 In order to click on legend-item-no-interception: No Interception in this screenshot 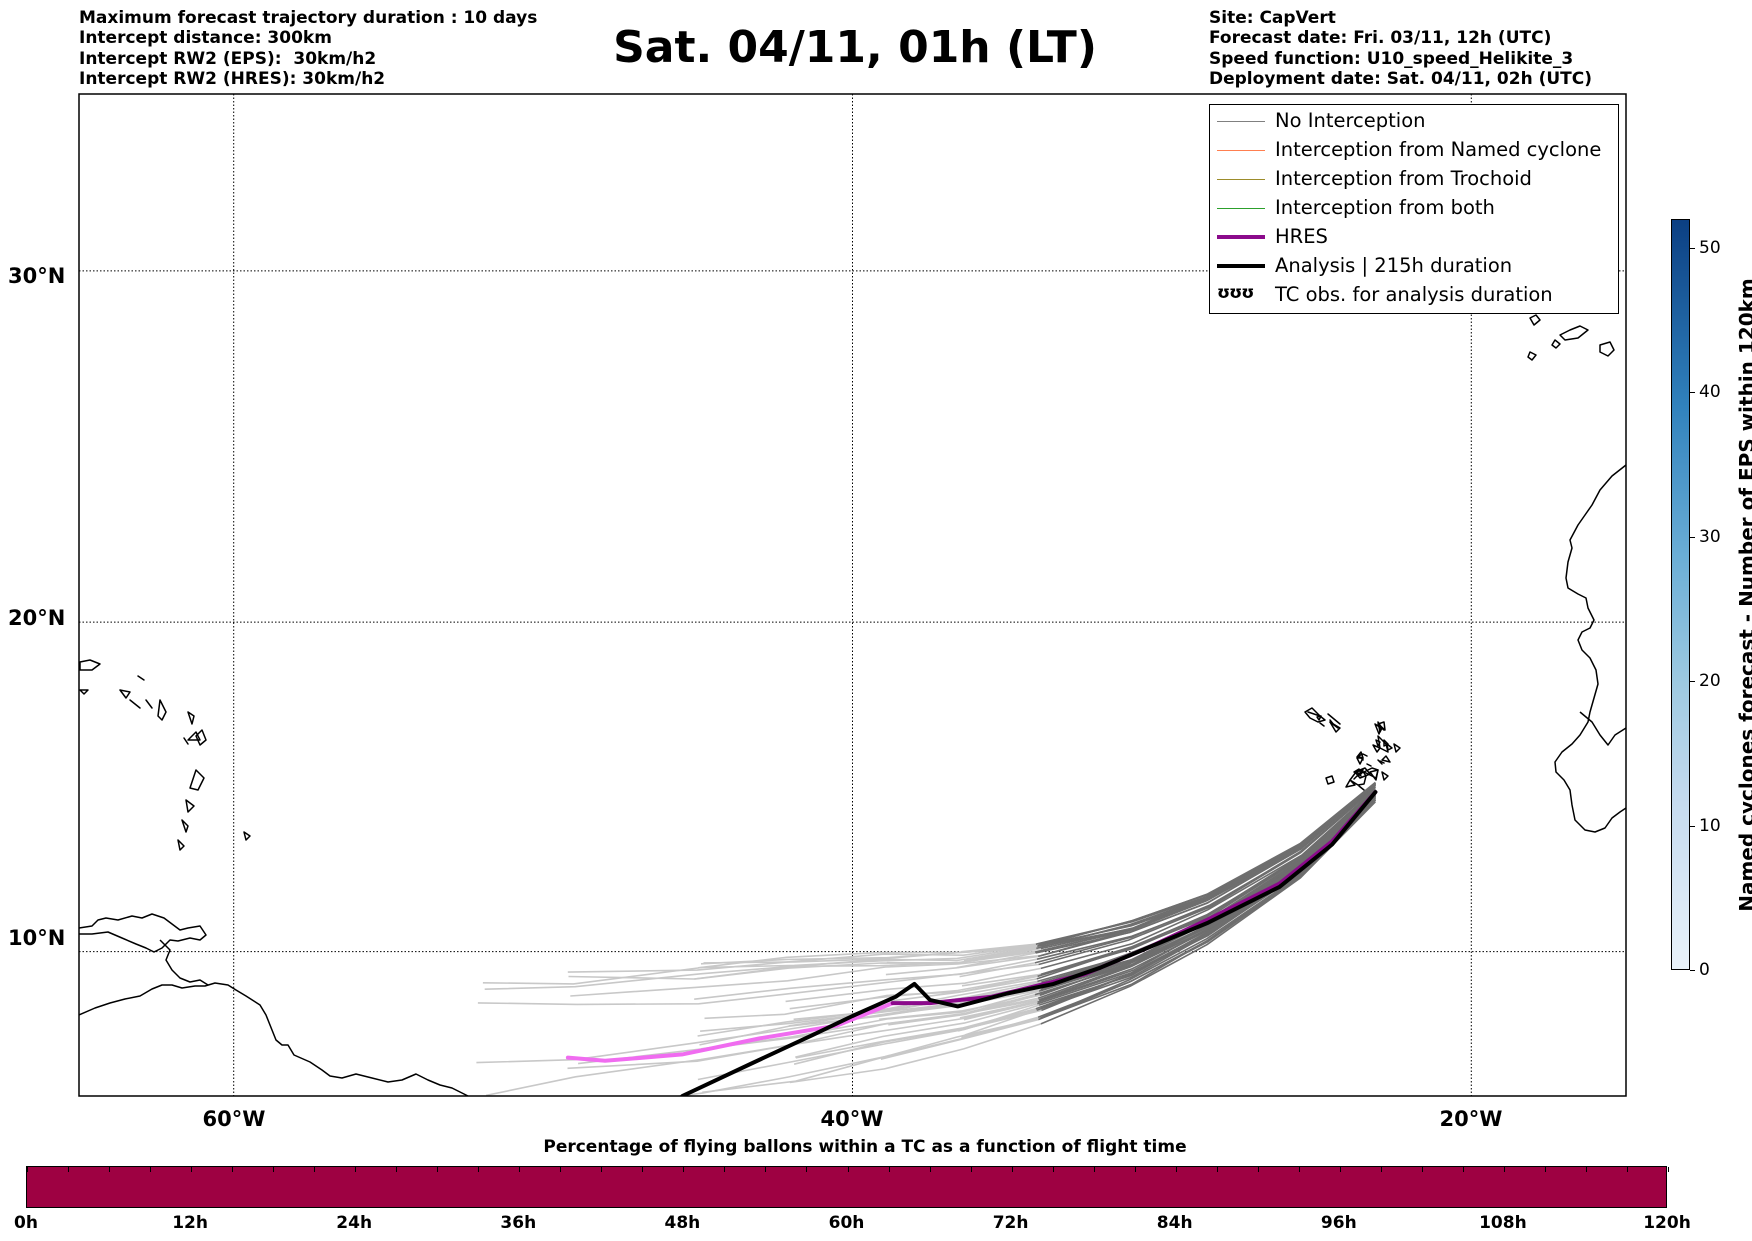, I will do `click(1414, 121)`.